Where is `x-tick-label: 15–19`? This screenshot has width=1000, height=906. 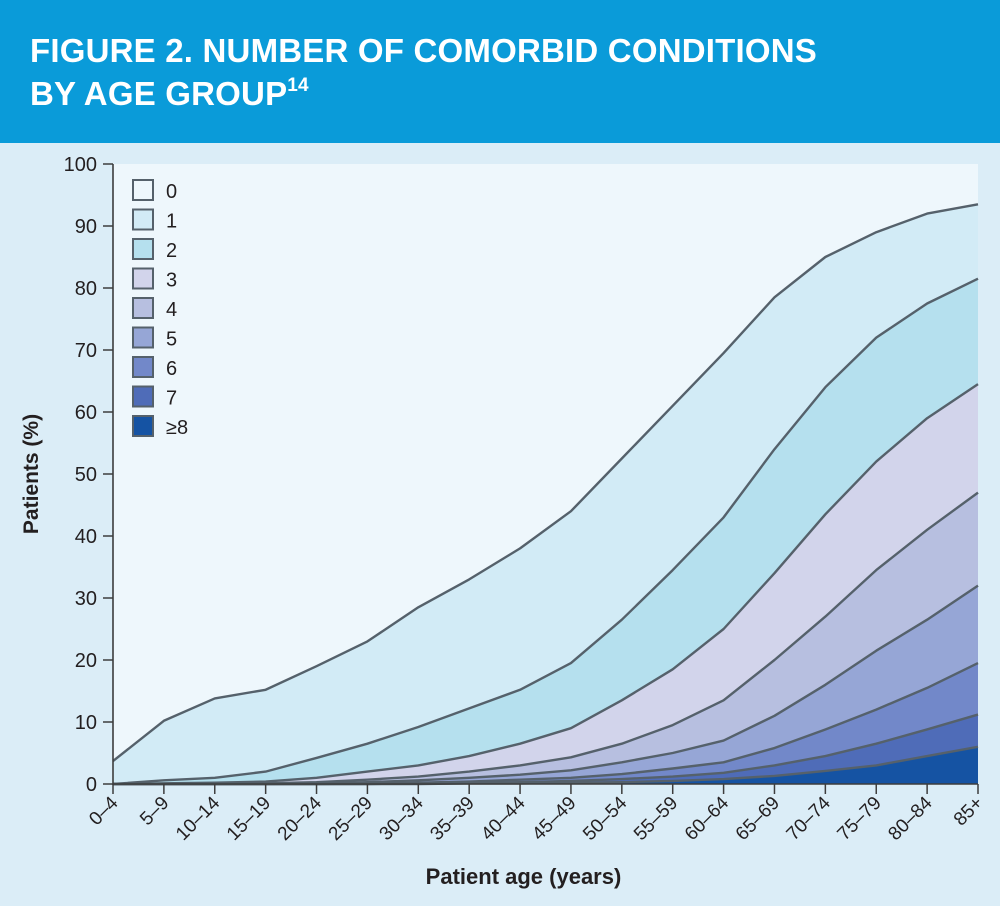 x-tick-label: 15–19 is located at coordinates (249, 819).